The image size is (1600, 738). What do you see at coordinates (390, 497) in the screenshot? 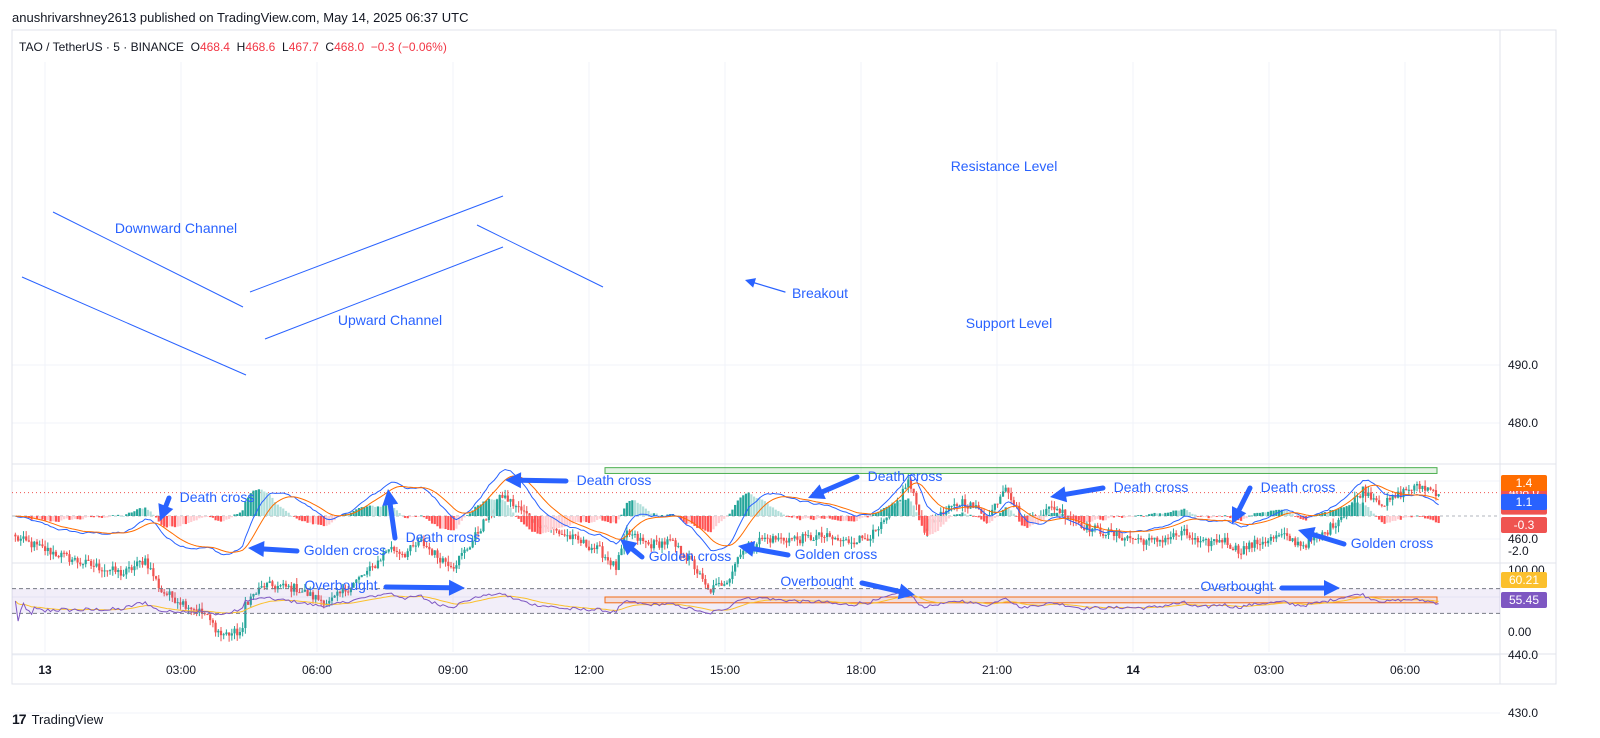
I see `macd-cross-arrow-2-head` at bounding box center [390, 497].